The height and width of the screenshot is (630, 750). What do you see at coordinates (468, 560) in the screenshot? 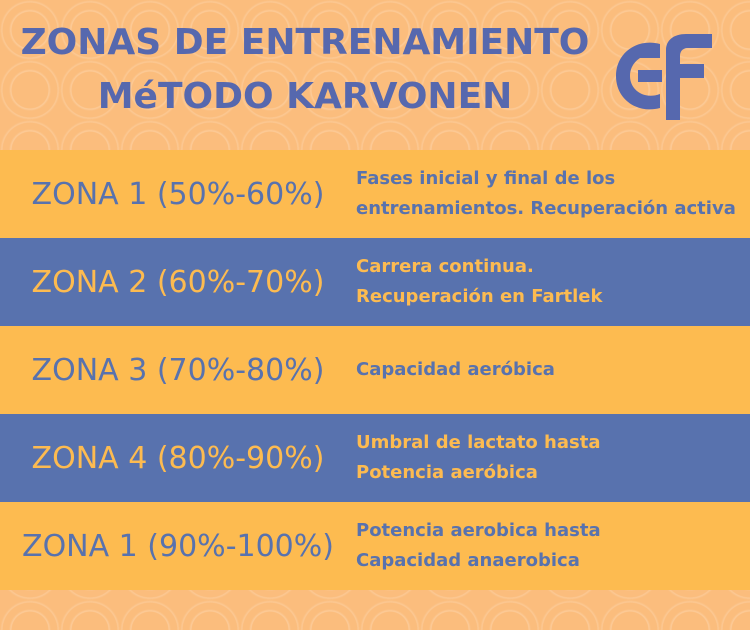
I see `zone-description-line: Capacidad anaerobica` at bounding box center [468, 560].